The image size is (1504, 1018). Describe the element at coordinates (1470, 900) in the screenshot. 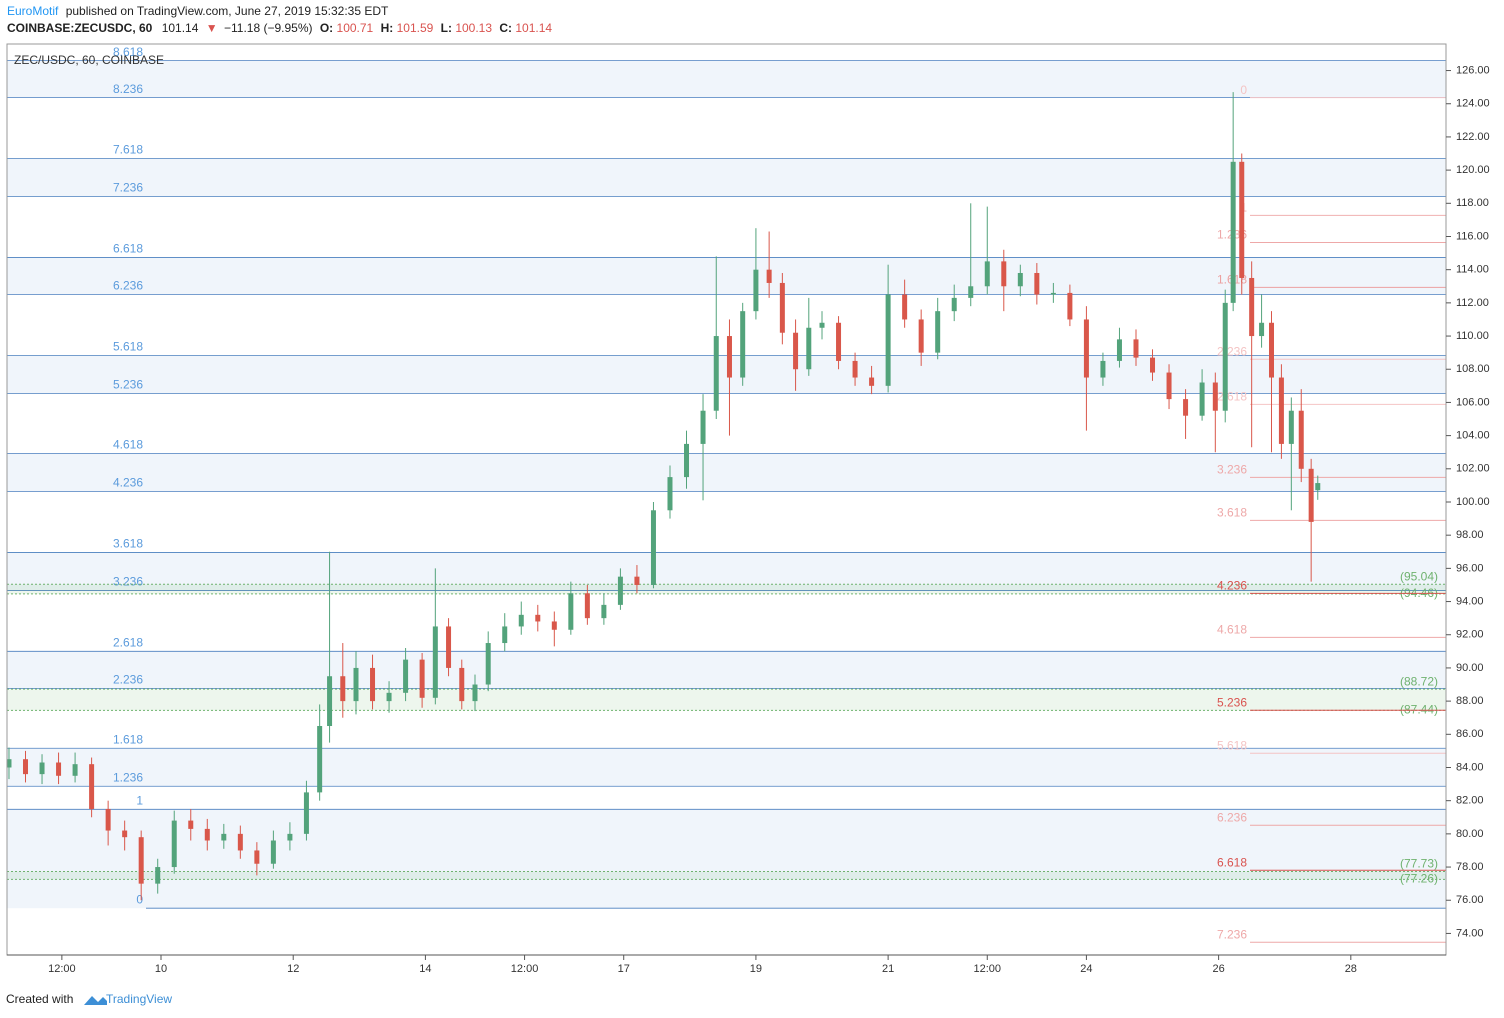

I see `y-tick-label: 76.00` at that location.